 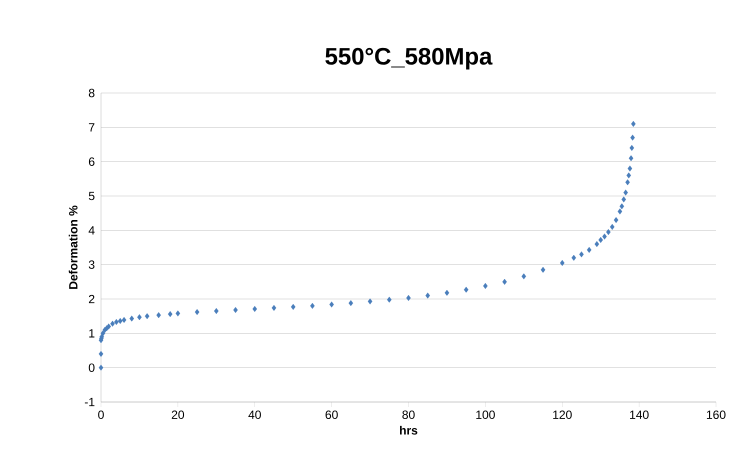 I want to click on x-tick-label: 80, so click(x=408, y=414).